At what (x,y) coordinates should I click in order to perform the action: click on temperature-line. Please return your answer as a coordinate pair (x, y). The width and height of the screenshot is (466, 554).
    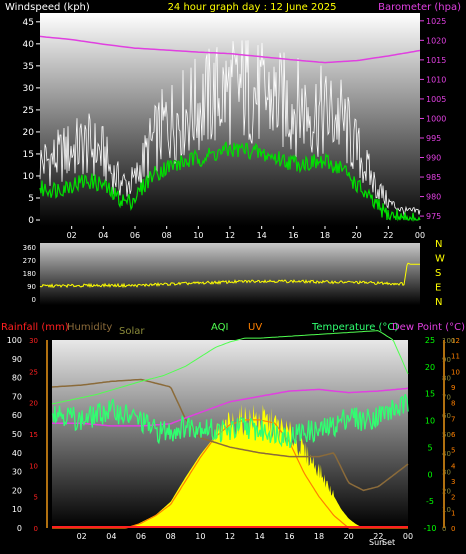
    Looking at the image, I should click on (230, 421).